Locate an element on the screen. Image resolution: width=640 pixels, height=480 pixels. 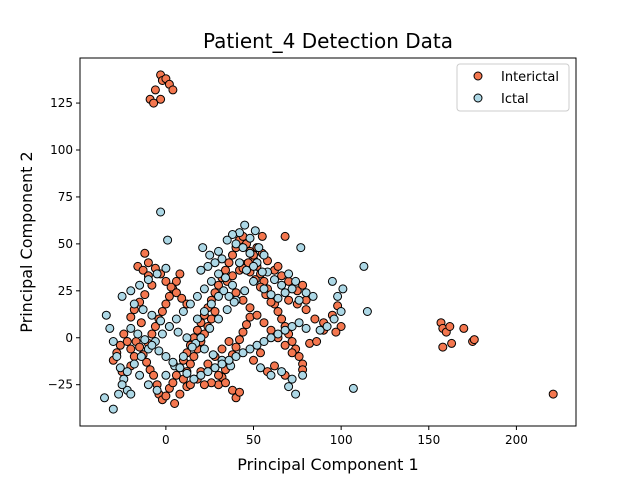
y-tick-label: −25 is located at coordinates (60, 385).